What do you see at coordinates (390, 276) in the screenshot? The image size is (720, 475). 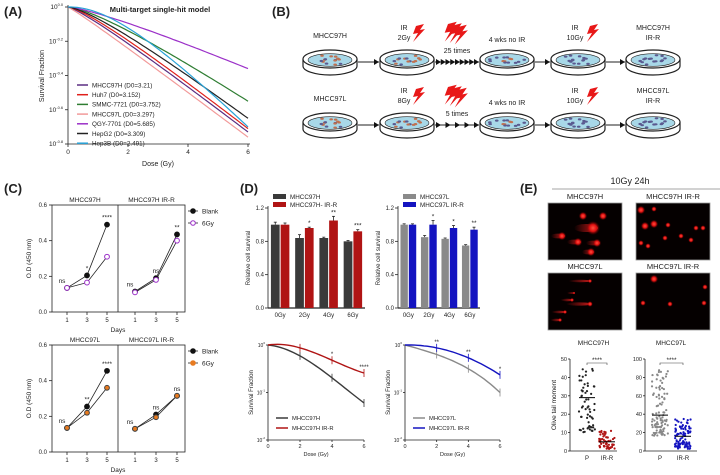 I see `y-tick-label: 0.4` at bounding box center [390, 276].